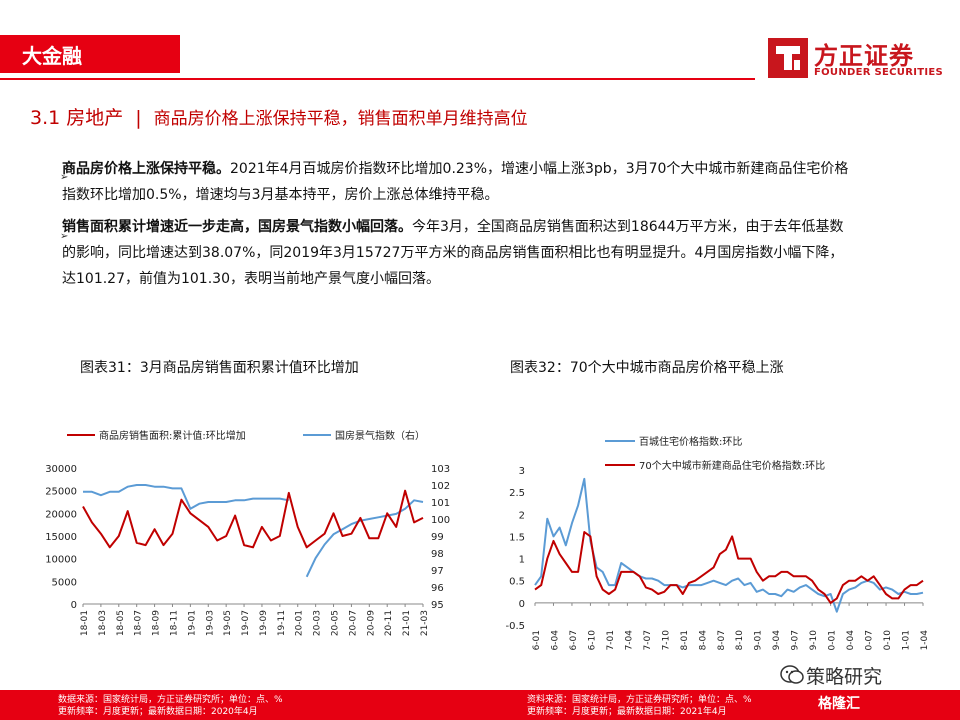  Describe the element at coordinates (851, 640) in the screenshot. I see `x-tick-label: 20-04` at that location.